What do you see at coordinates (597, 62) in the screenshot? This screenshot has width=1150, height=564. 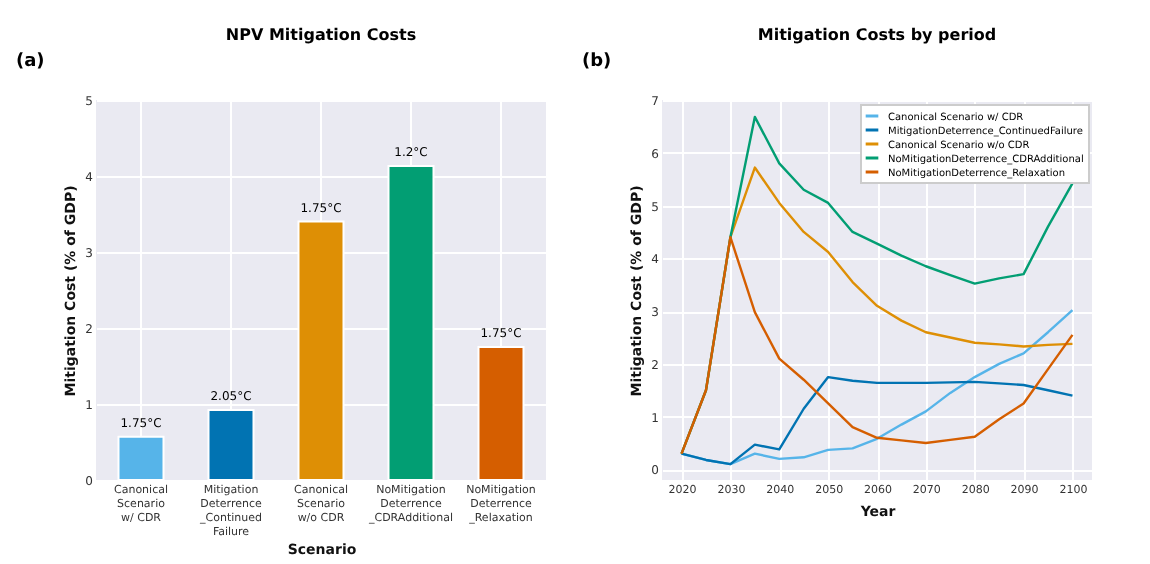 I see `text: (b)` at bounding box center [597, 62].